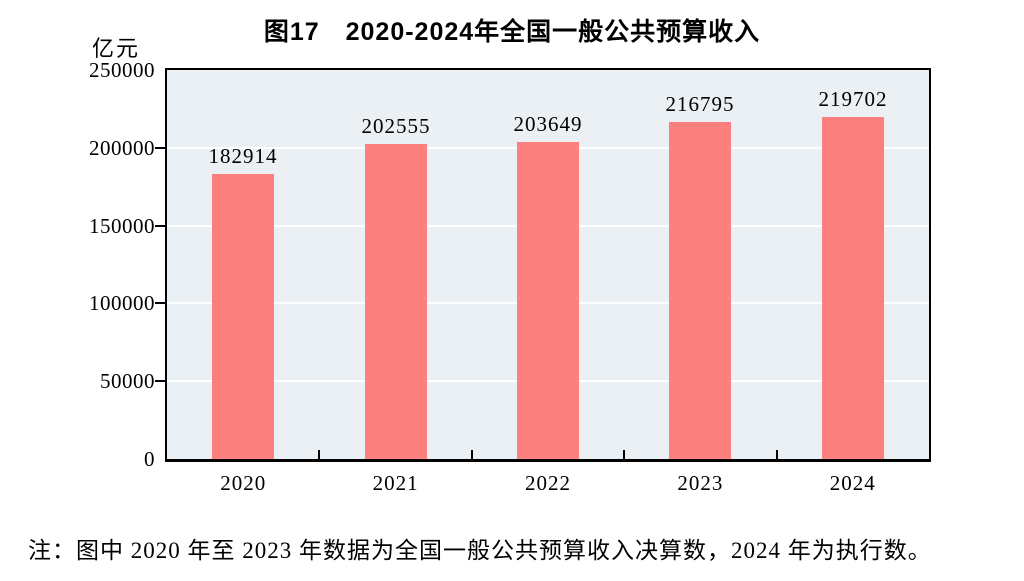 This screenshot has height=581, width=1024. What do you see at coordinates (700, 104) in the screenshot?
I see `bar-value-label: 216795` at bounding box center [700, 104].